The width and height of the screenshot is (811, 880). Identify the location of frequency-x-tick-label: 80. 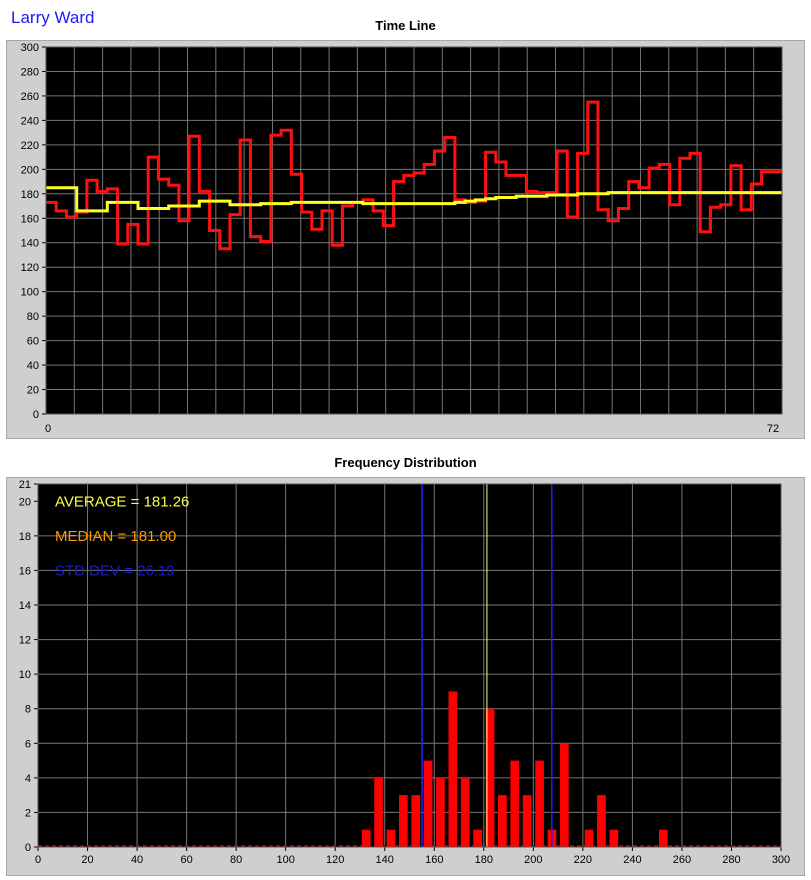
(236, 860).